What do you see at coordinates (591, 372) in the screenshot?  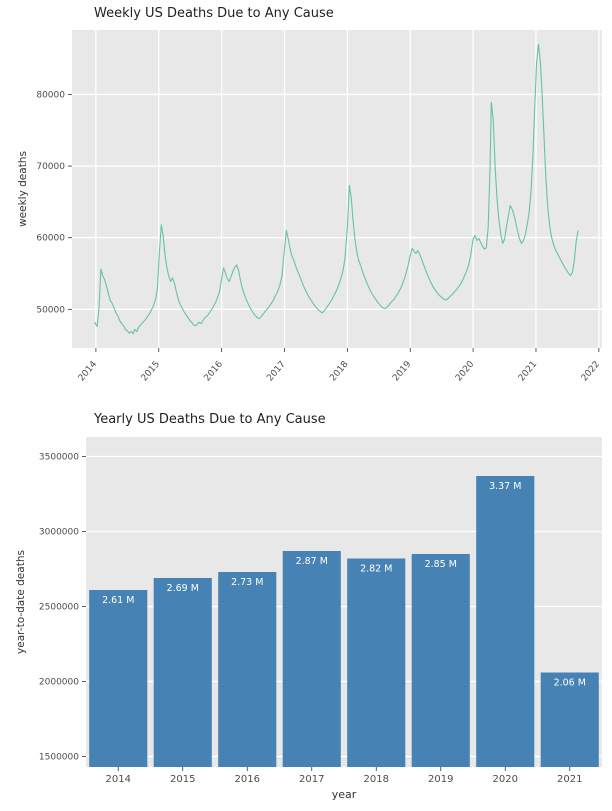 I see `x-tick-label: 2022` at bounding box center [591, 372].